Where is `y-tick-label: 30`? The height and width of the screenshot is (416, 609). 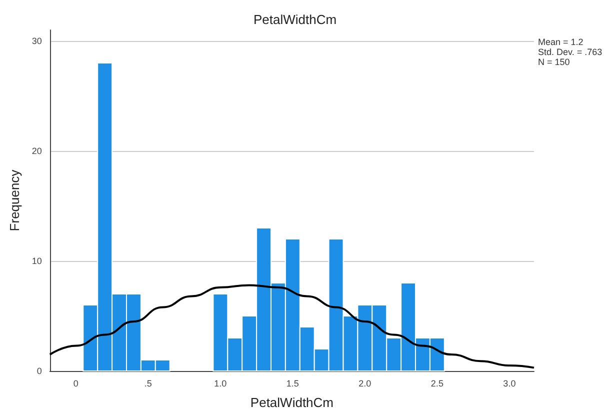 y-tick-label: 30 is located at coordinates (37, 41).